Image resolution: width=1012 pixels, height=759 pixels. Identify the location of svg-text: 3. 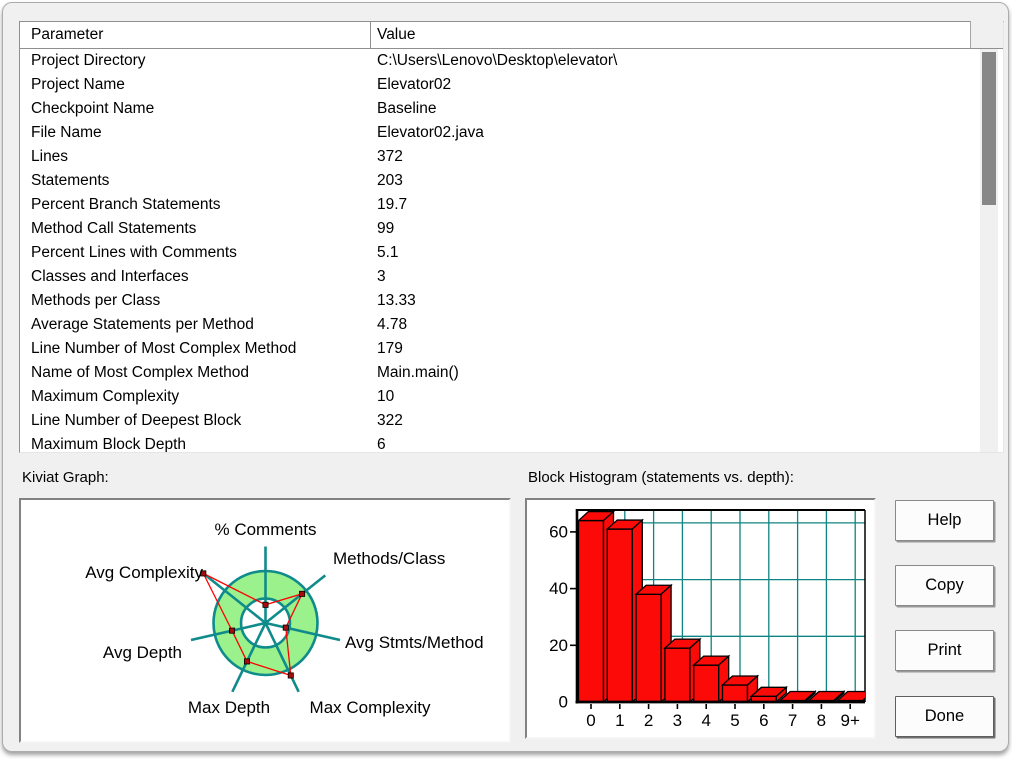
(677, 720).